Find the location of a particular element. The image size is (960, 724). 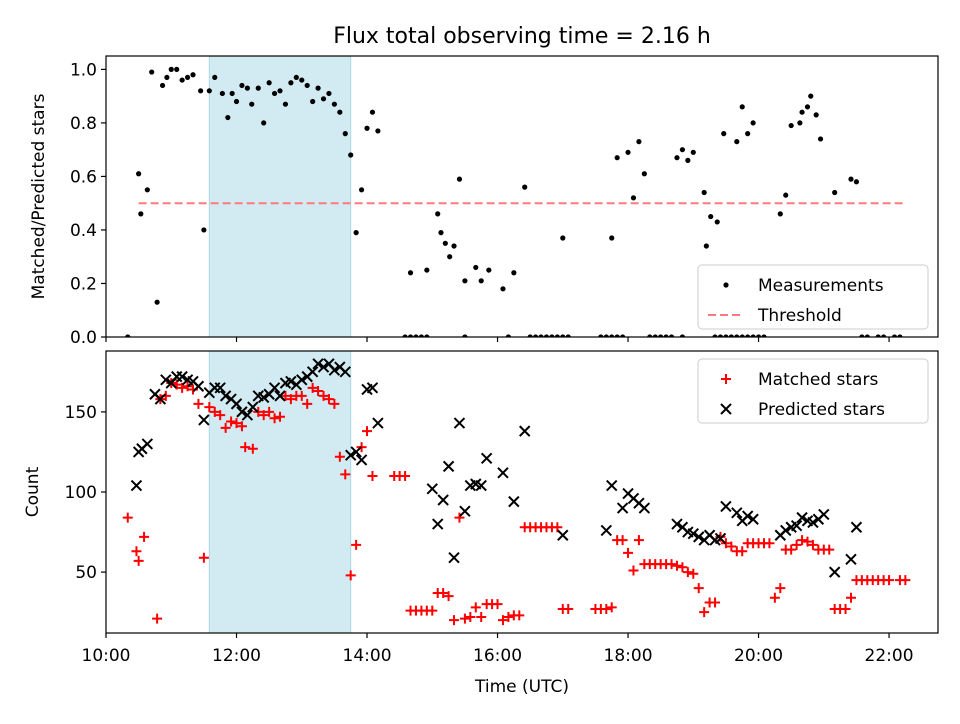

legend-label: Predicted stars is located at coordinates (821, 410).